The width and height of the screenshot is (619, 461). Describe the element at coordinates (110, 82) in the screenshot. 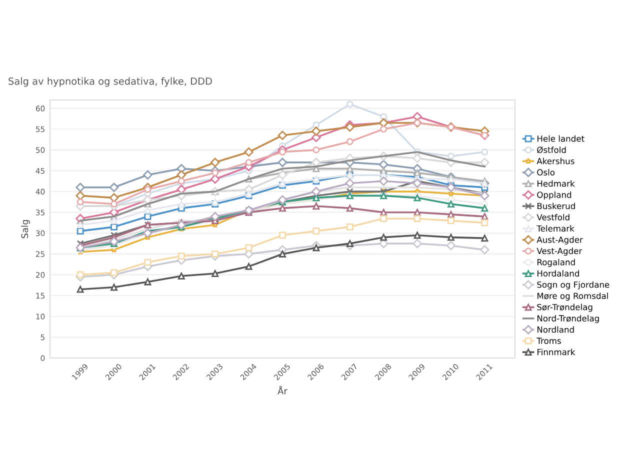

I see `chart-title: Salg av hypnotika og sedativa, fylke, DDD` at that location.